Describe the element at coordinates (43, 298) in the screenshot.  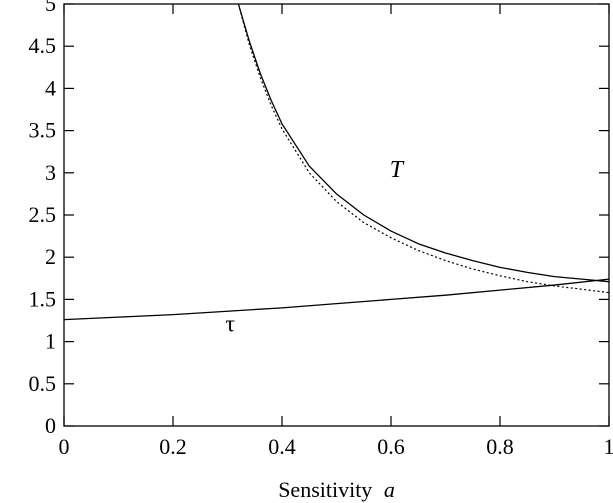
I see `y-tick-label: 1.5` at that location.